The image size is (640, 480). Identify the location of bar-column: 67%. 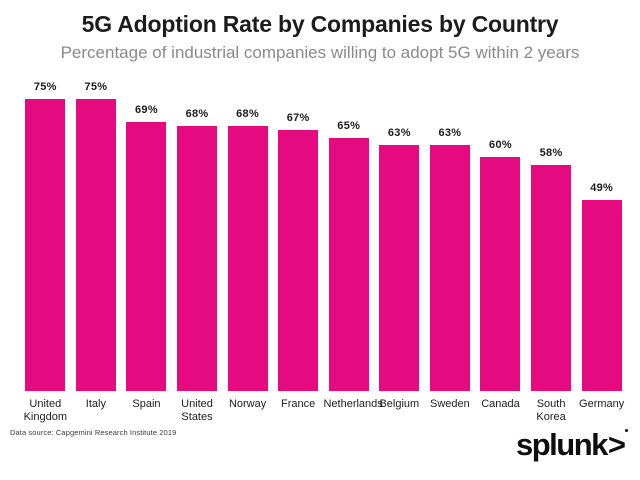
(298, 251).